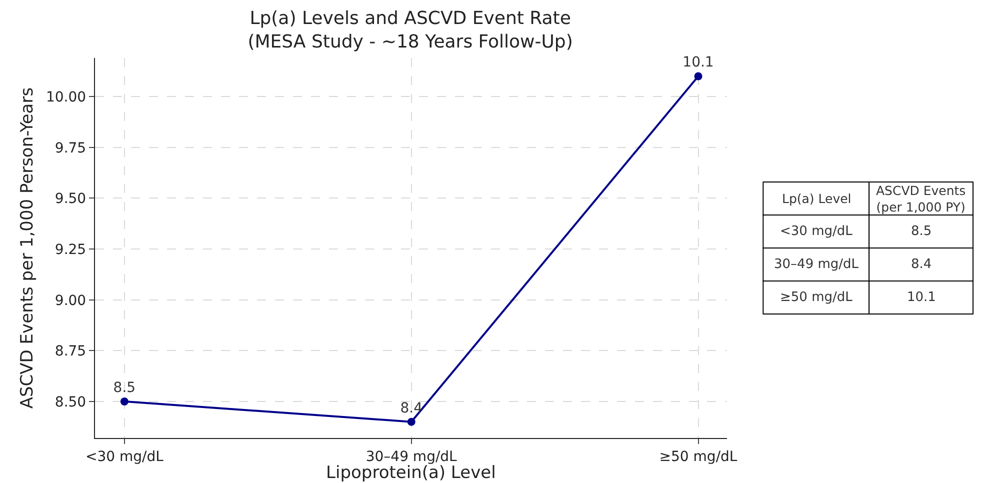 Image resolution: width=984 pixels, height=483 pixels. I want to click on x-tick-label: <30 mg/dL, so click(124, 456).